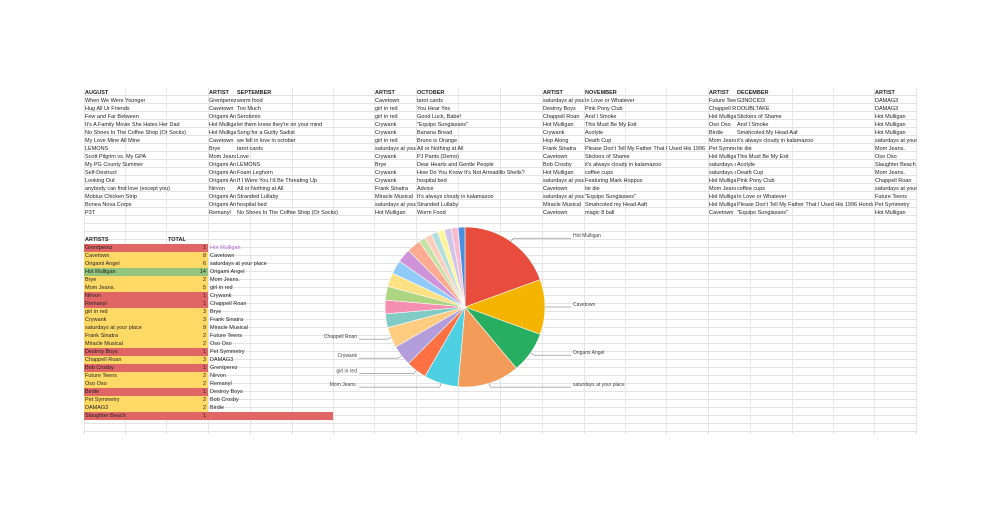  I want to click on tally-artist-cell: girl in red, so click(96, 312).